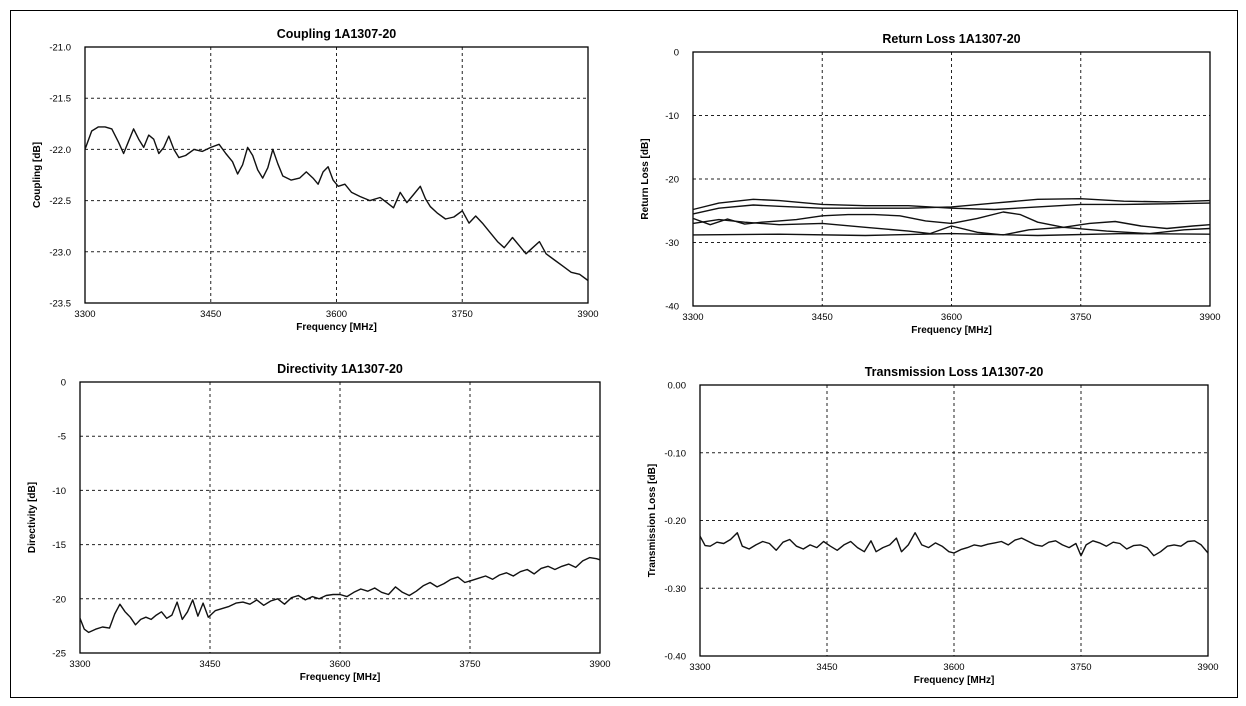 The image size is (1246, 706). Describe the element at coordinates (60, 201) in the screenshot. I see `y-tick-label: -22.5` at that location.